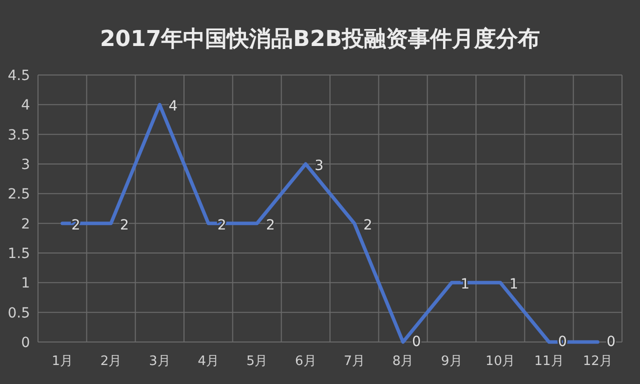 The width and height of the screenshot is (640, 384). I want to click on x-tick-label: 10月, so click(501, 361).